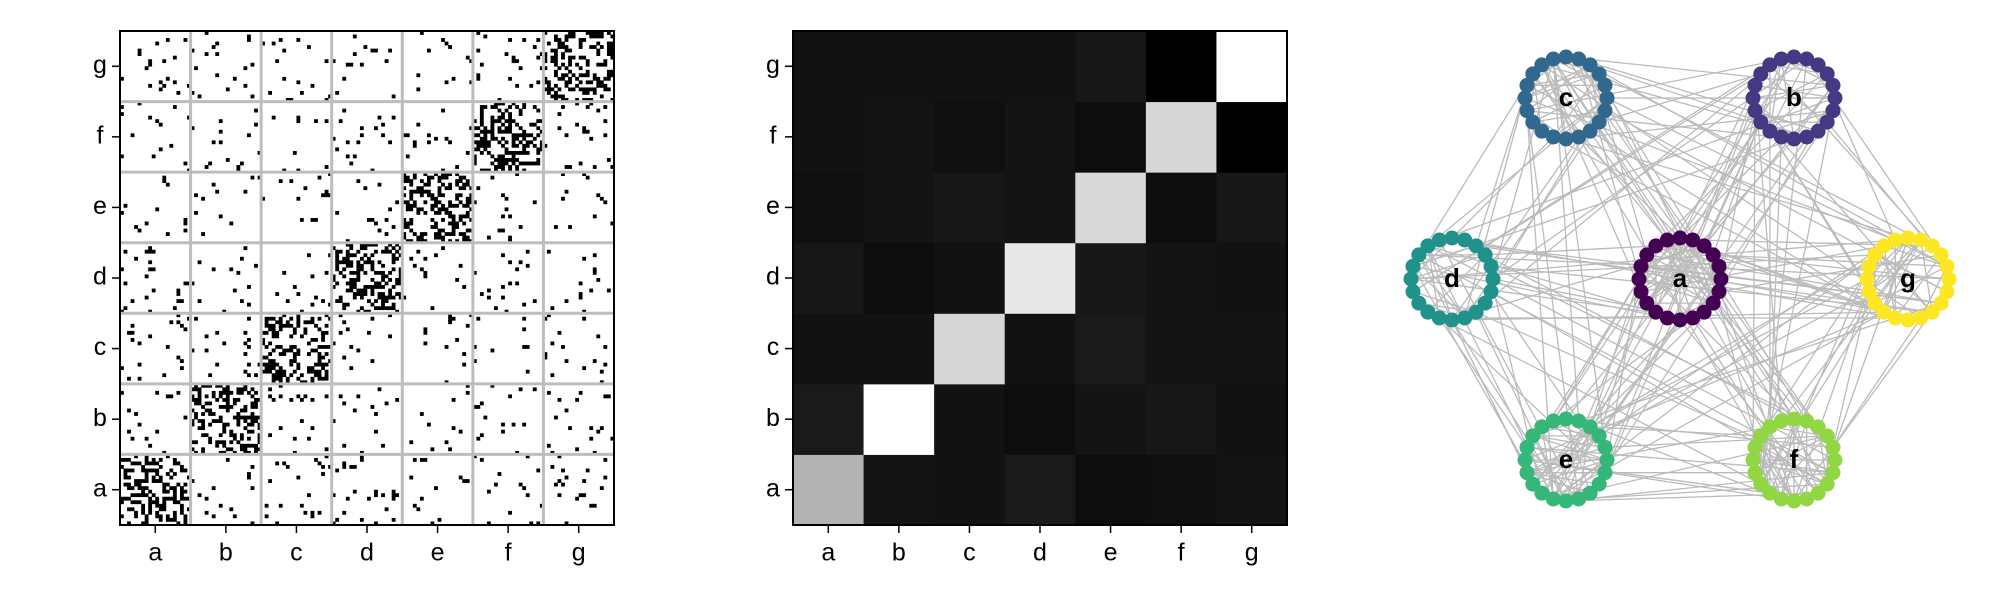  Describe the element at coordinates (1947, 292) in the screenshot. I see `community-g-node` at that location.